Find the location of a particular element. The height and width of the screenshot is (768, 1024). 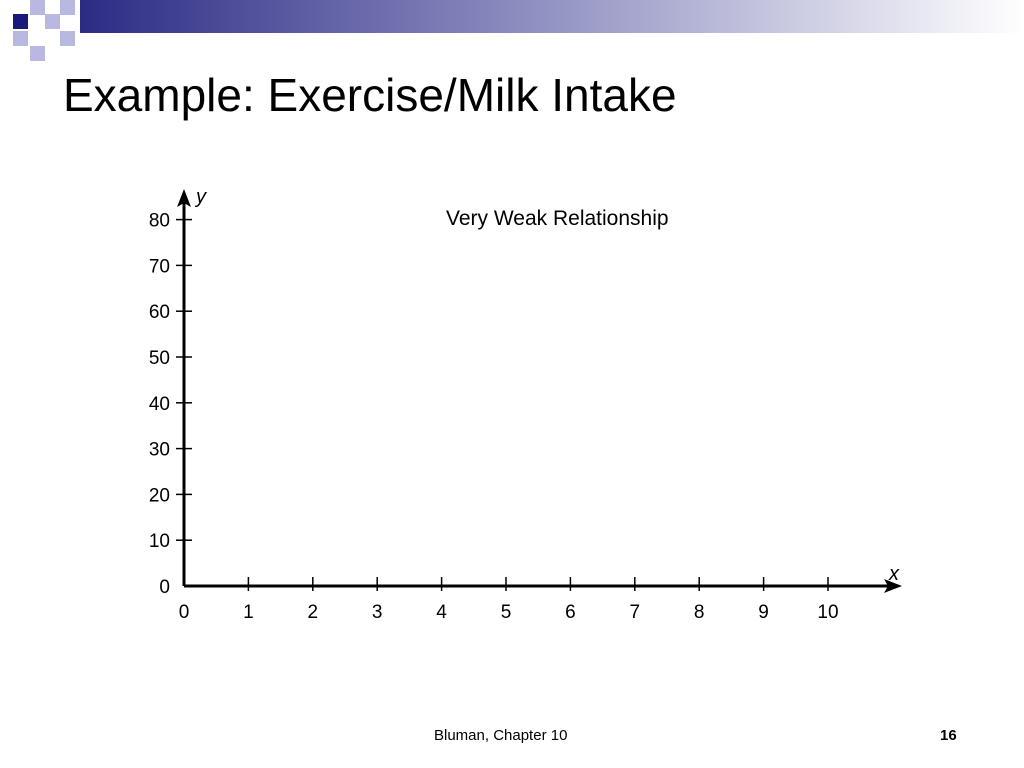

footer-text: Bluman, Chapter 10 is located at coordinates (501, 735).